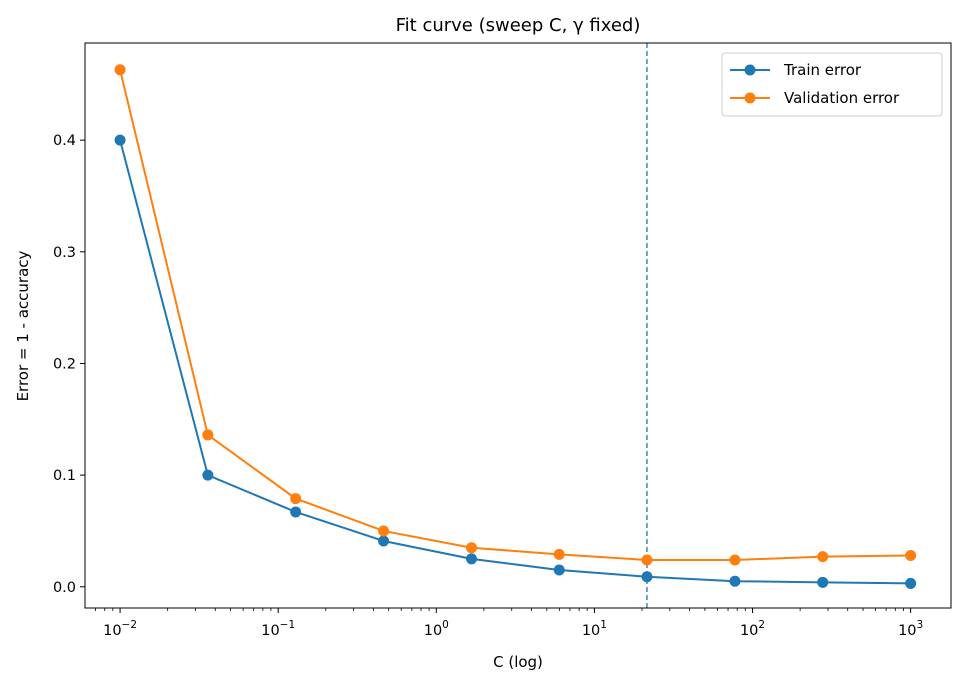 The height and width of the screenshot is (685, 965). What do you see at coordinates (23, 325) in the screenshot?
I see `y-axis-title: Error = 1 - accuracy` at bounding box center [23, 325].